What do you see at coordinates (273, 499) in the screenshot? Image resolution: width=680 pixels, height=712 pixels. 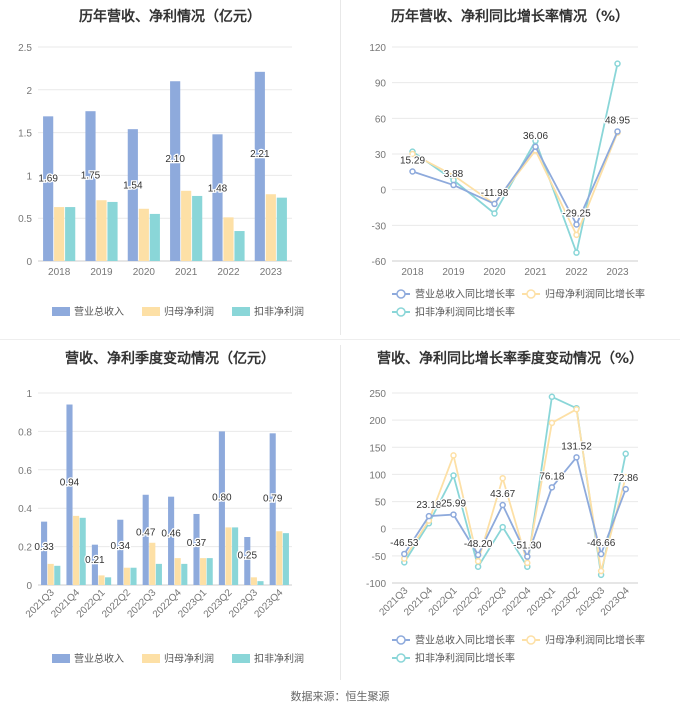 I see `data-label: 0.79` at bounding box center [273, 499].